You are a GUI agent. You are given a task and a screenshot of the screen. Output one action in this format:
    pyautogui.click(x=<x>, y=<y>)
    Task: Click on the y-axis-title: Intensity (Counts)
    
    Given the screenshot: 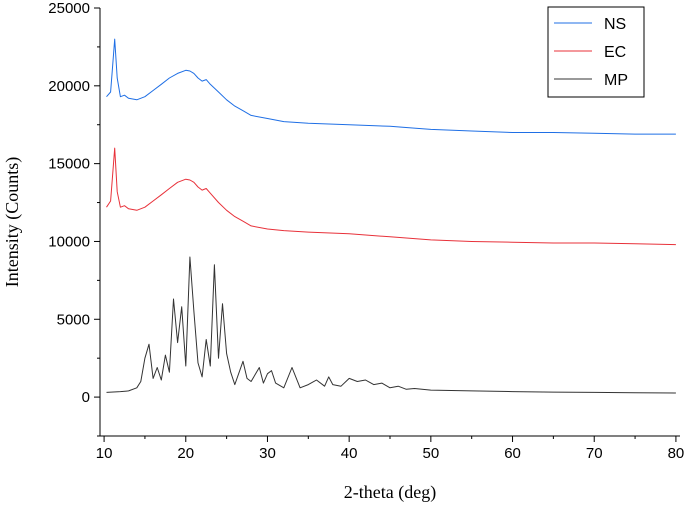 What is the action you would take?
    pyautogui.click(x=12, y=222)
    